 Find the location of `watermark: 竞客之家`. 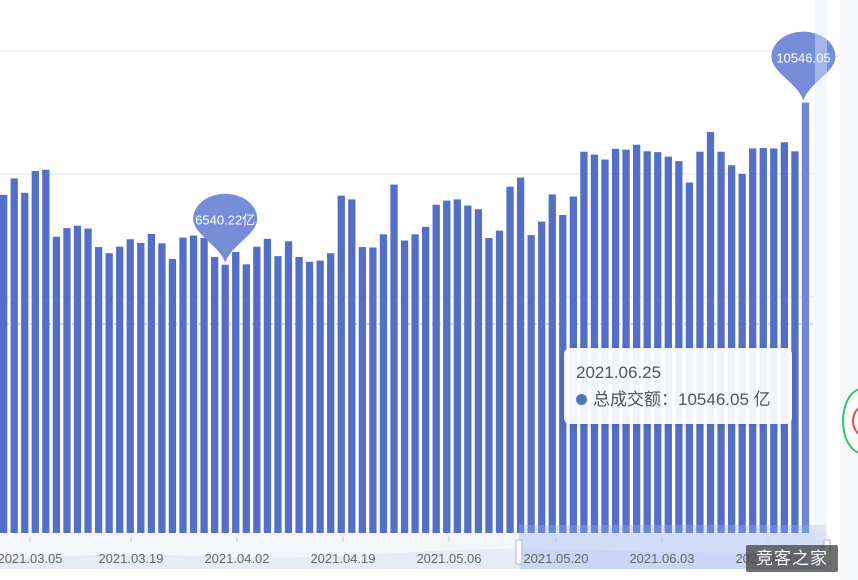

watermark: 竞客之家 is located at coordinates (792, 558).